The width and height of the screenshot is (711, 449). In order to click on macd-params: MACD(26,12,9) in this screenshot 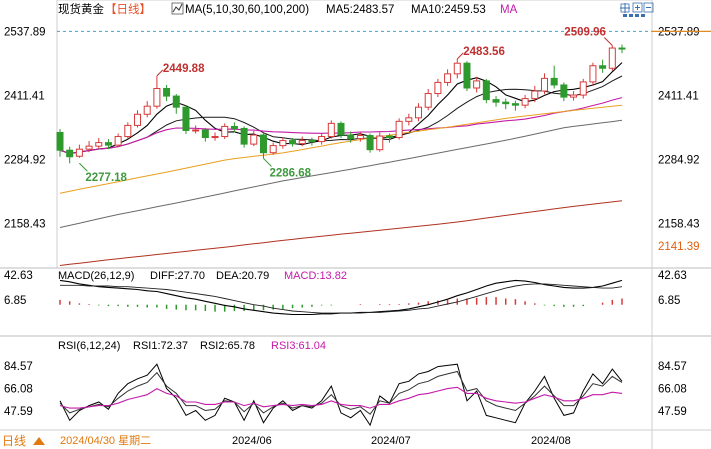, I will do `click(96, 276)`.